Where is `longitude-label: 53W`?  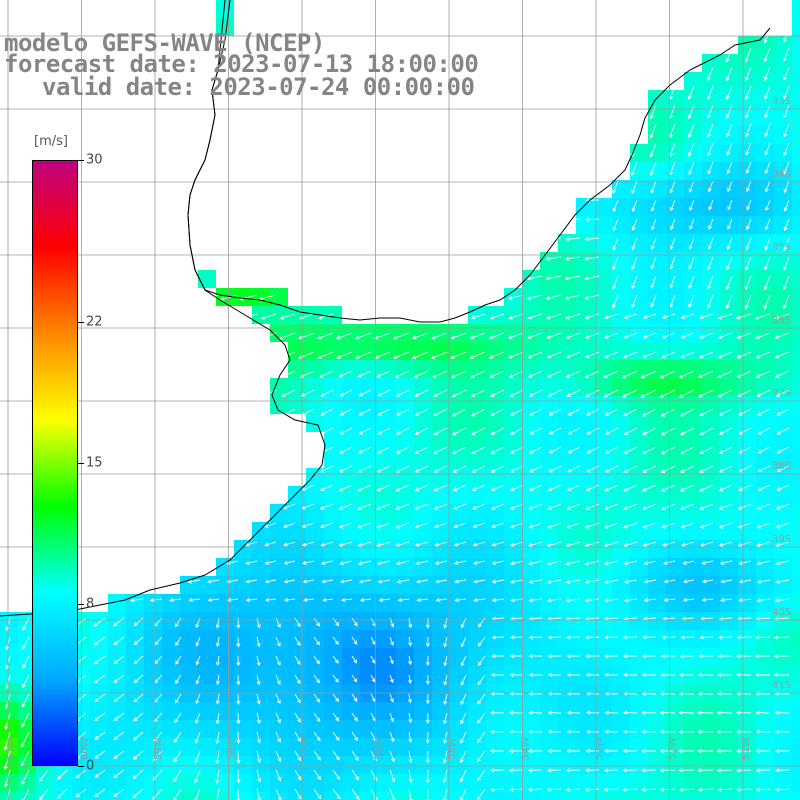 longitude-label: 53W is located at coordinates (599, 748).